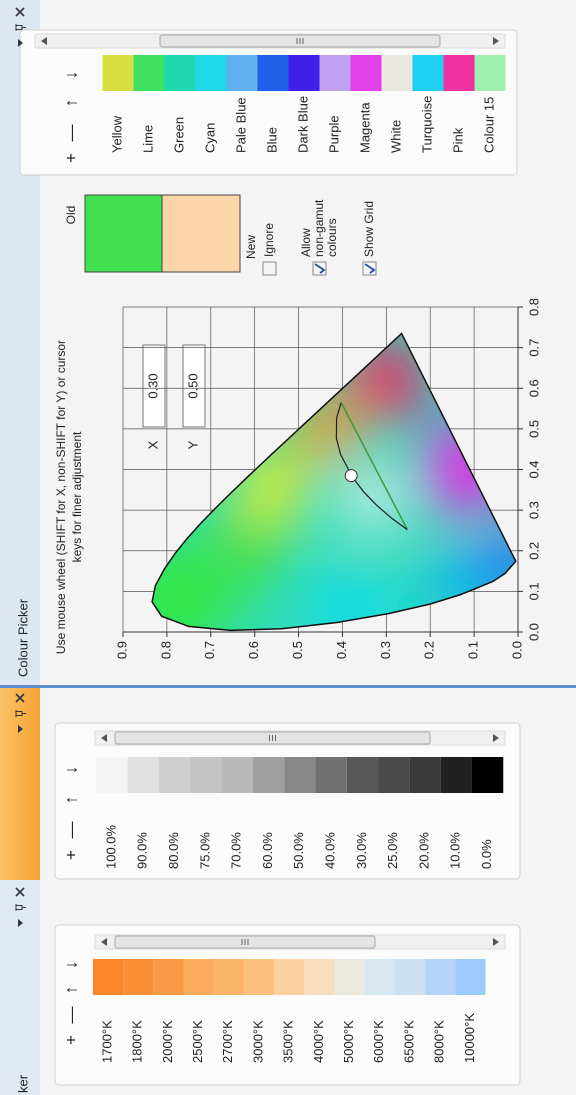 The width and height of the screenshot is (576, 1095). What do you see at coordinates (488, 125) in the screenshot?
I see `list-label: Colour 15` at bounding box center [488, 125].